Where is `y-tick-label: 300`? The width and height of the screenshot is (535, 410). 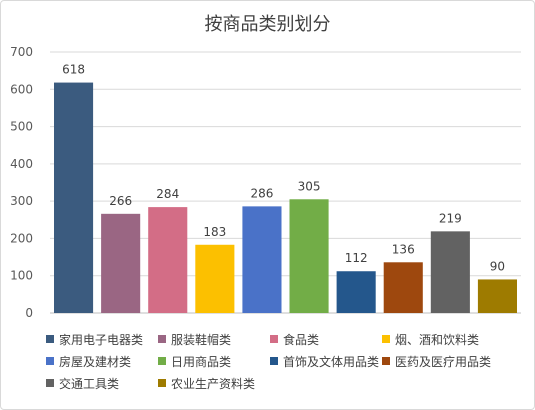
y-tick-label: 300 is located at coordinates (21, 201).